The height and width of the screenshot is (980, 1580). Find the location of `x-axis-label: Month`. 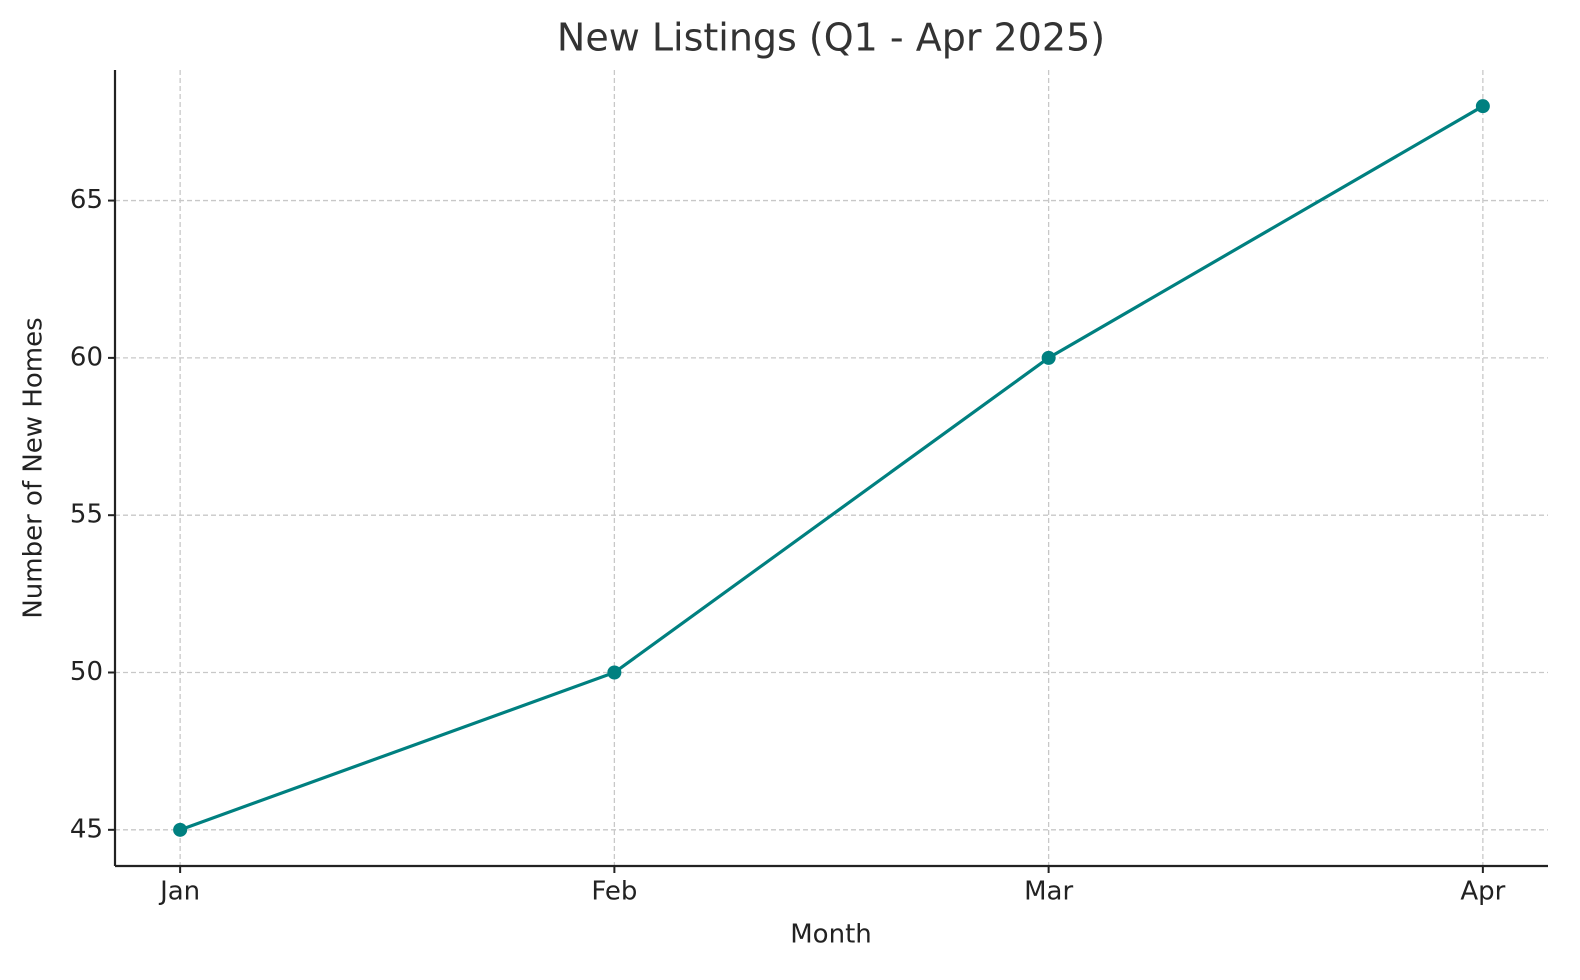

x-axis-label: Month is located at coordinates (831, 935).